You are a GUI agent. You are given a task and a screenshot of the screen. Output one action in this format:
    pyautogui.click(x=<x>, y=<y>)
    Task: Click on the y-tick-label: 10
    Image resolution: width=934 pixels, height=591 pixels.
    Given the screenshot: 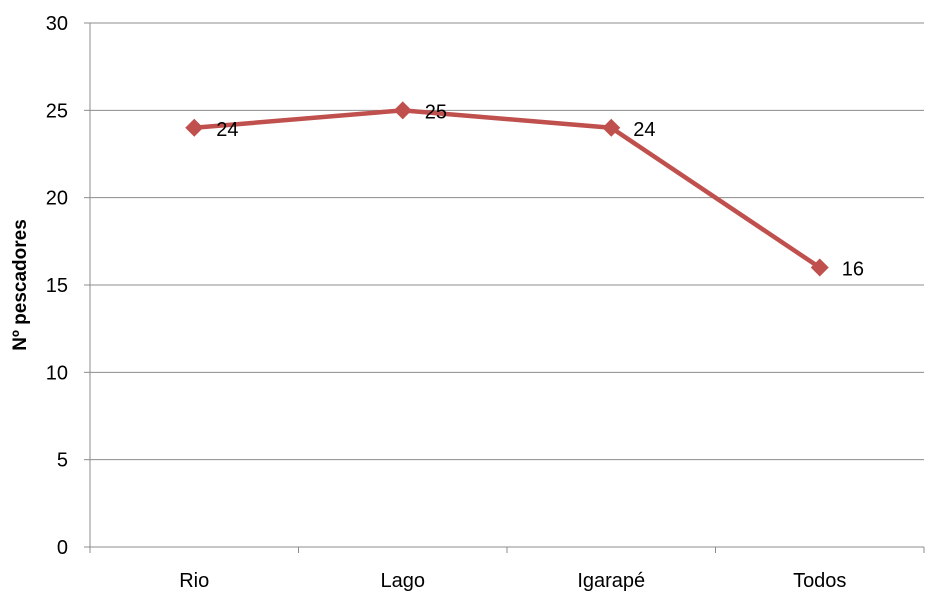 What is the action you would take?
    pyautogui.click(x=57, y=373)
    